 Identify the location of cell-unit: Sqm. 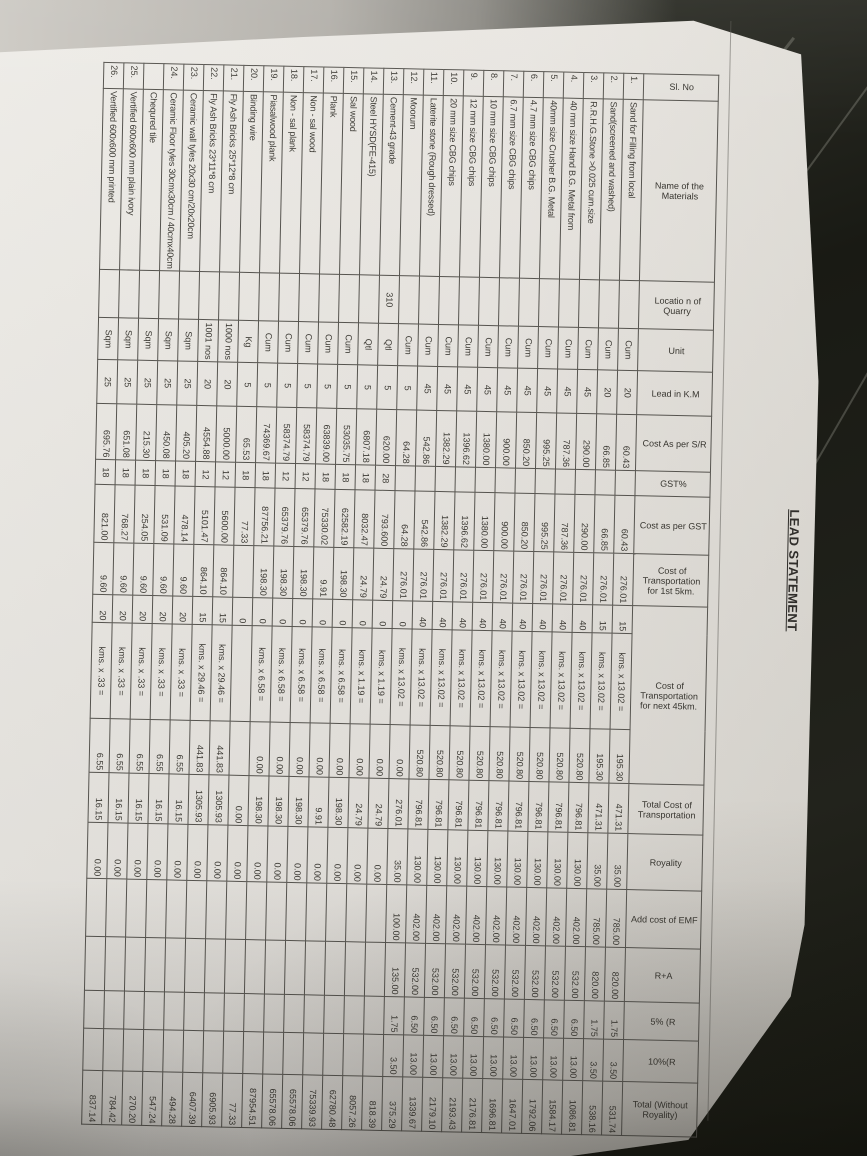
(168, 340).